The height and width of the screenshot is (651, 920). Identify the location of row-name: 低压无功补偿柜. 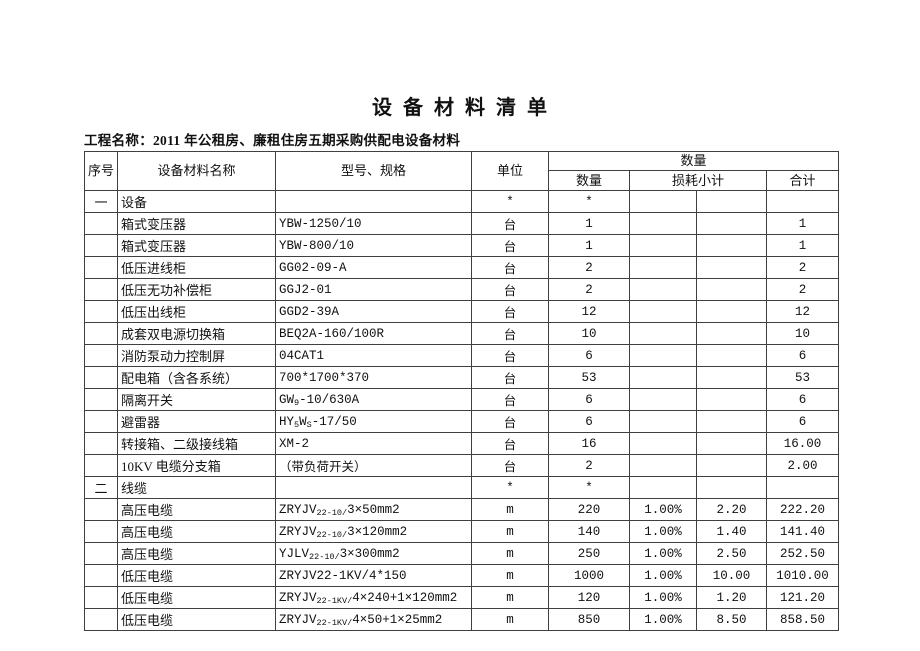
(196, 290).